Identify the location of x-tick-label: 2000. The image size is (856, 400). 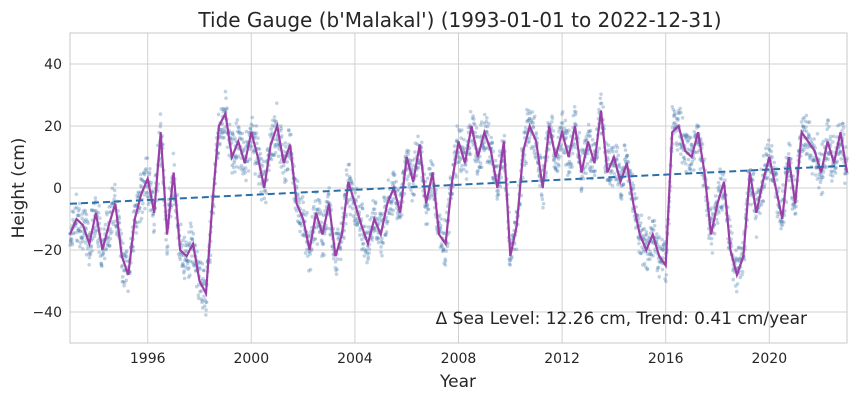
(251, 359).